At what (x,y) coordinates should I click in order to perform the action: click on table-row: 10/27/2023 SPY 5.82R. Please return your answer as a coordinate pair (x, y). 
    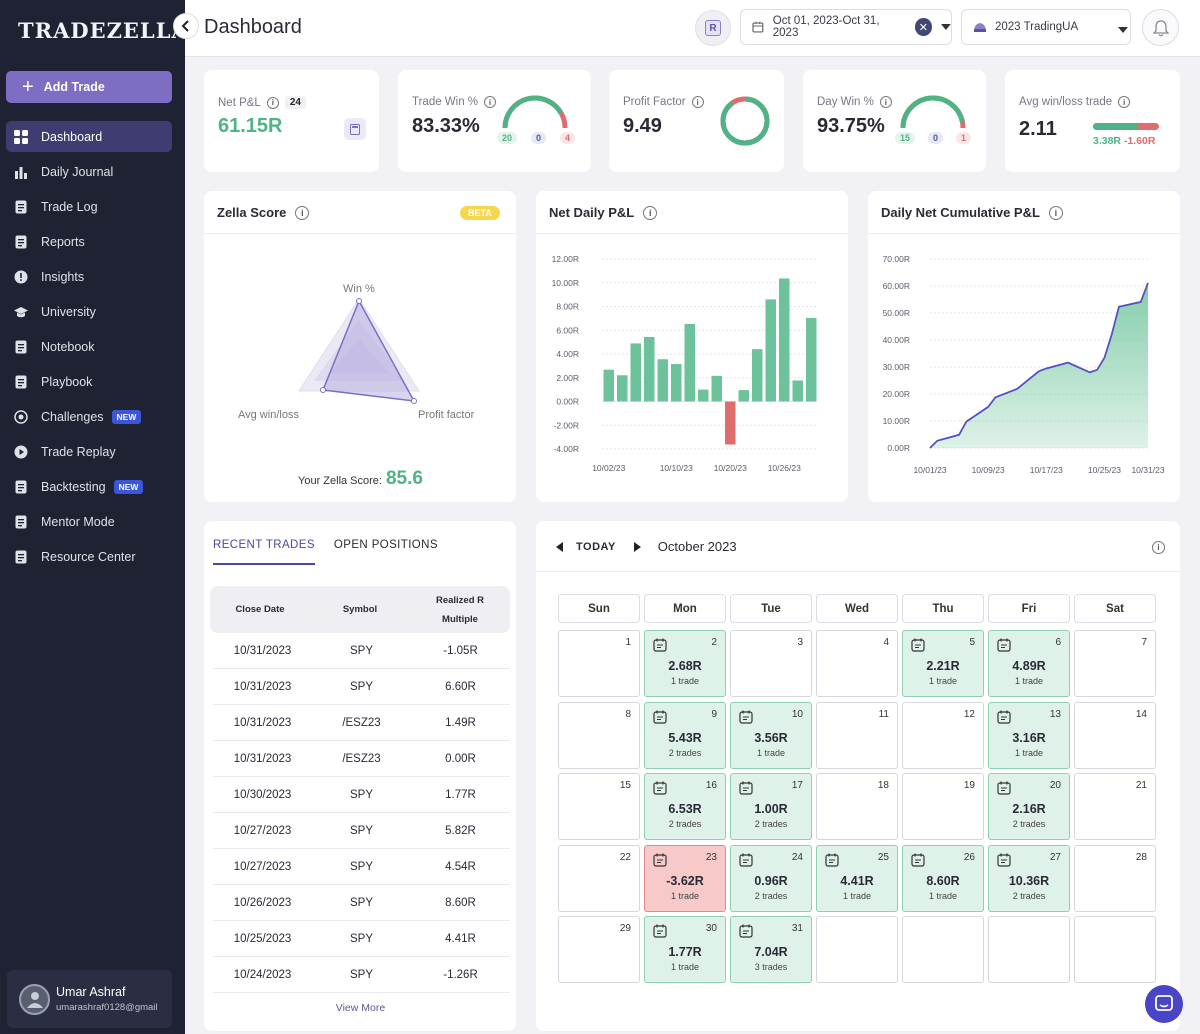
    Looking at the image, I should click on (361, 831).